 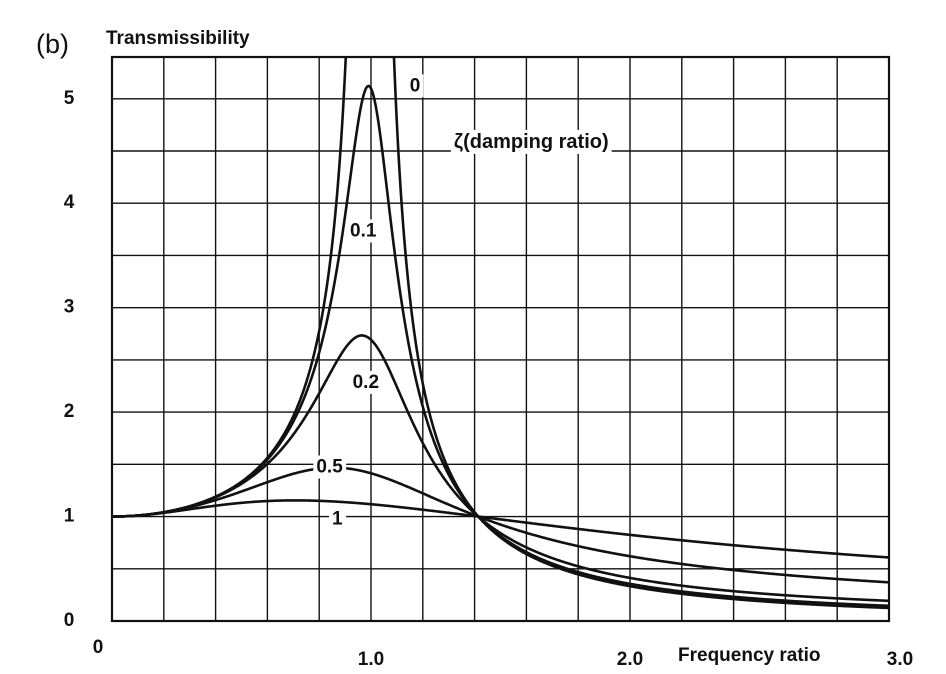 What do you see at coordinates (69, 620) in the screenshot?
I see `y-tick-label: 0` at bounding box center [69, 620].